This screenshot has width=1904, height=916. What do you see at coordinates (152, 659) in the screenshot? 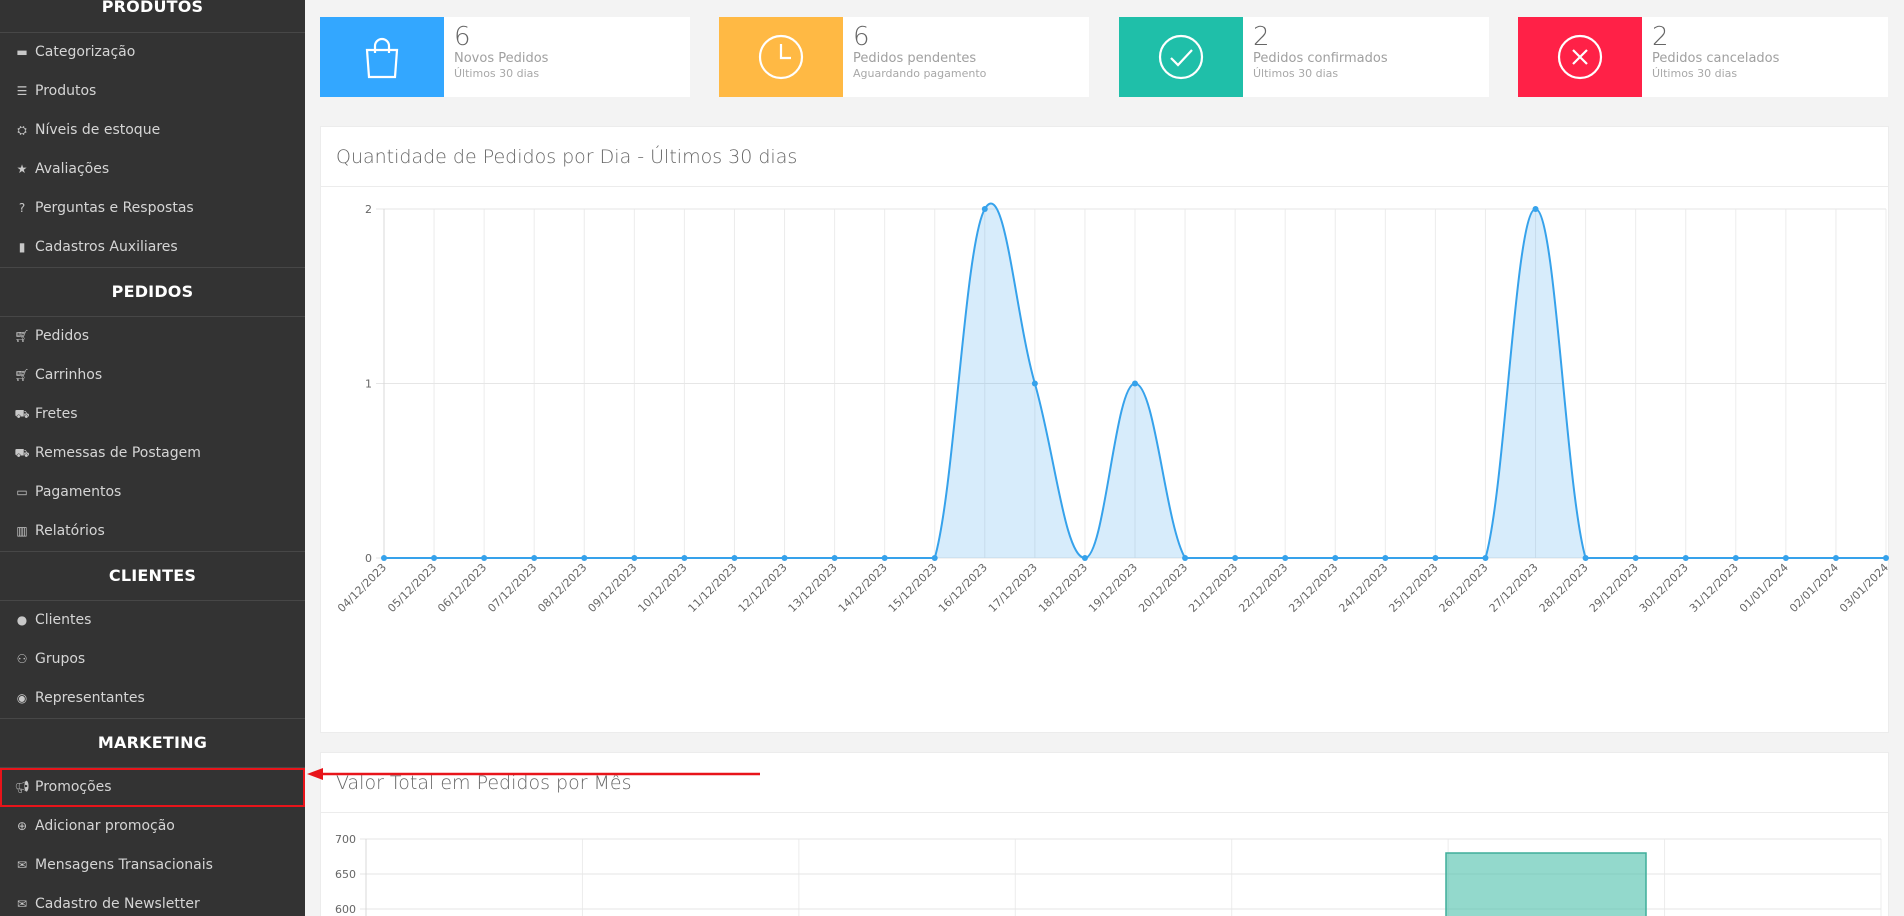
I see `sidebar-item-grupos: ⚇ Grupos` at bounding box center [152, 659].